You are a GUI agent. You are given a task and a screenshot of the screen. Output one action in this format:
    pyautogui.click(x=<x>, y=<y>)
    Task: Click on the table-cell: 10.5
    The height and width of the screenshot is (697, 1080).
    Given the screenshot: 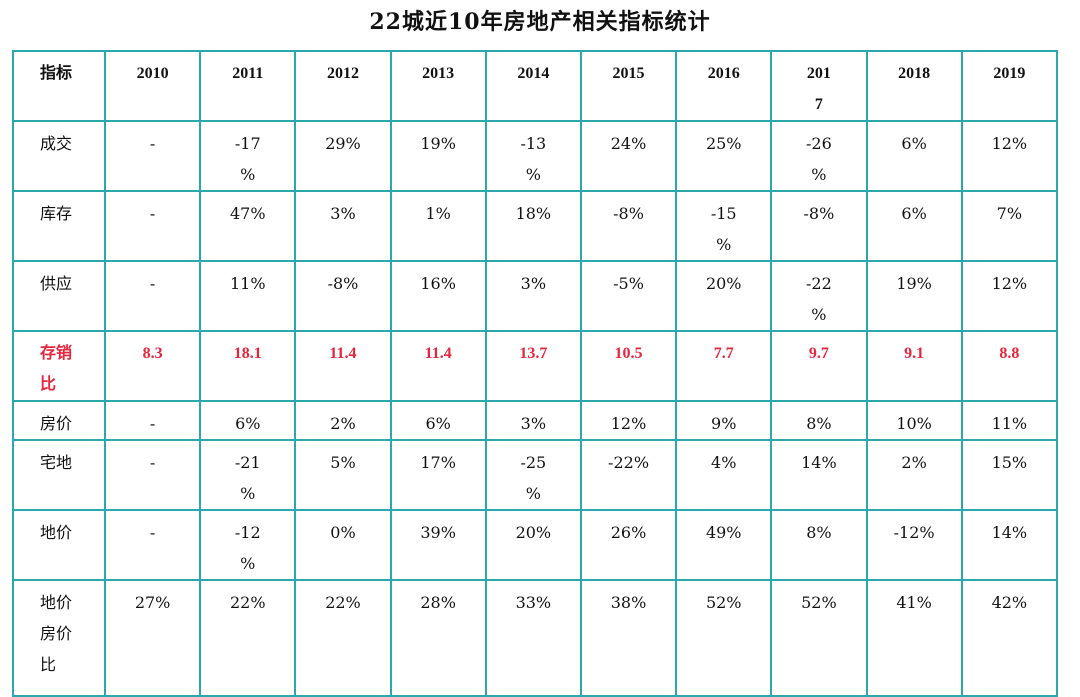 What is the action you would take?
    pyautogui.click(x=628, y=366)
    